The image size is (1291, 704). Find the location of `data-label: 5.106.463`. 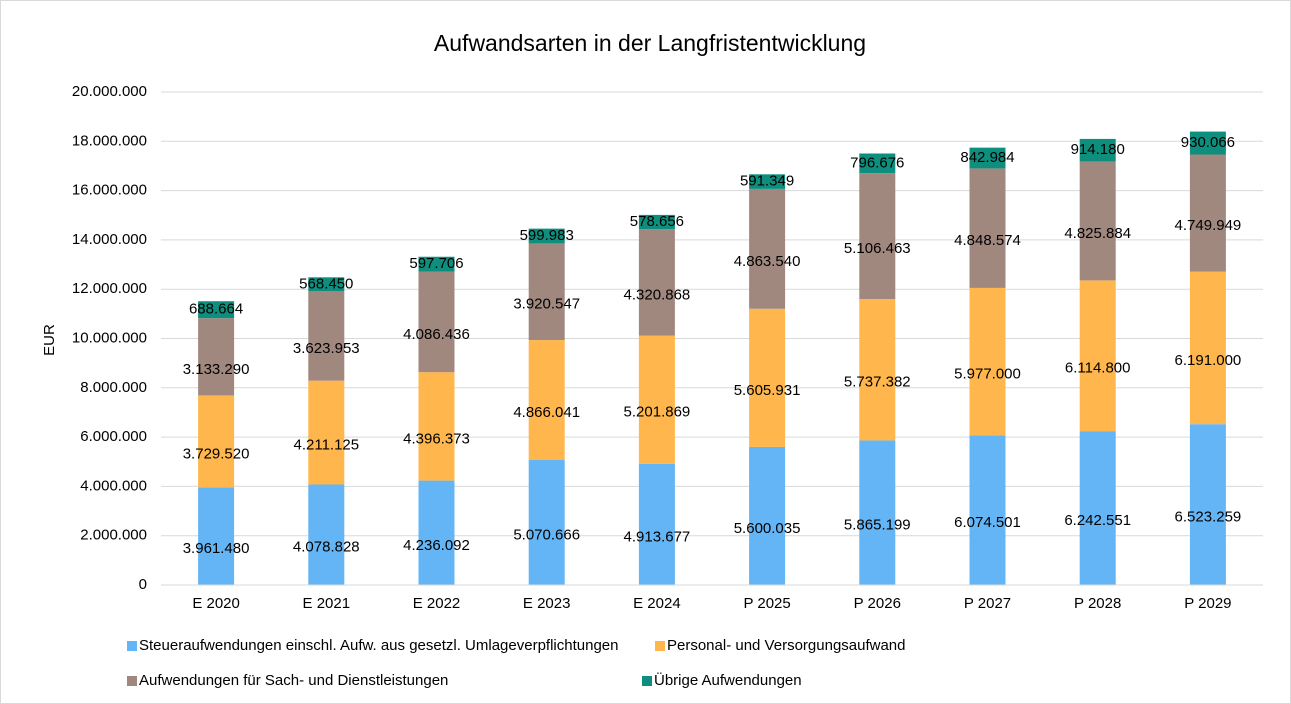

data-label: 5.106.463 is located at coordinates (877, 248).